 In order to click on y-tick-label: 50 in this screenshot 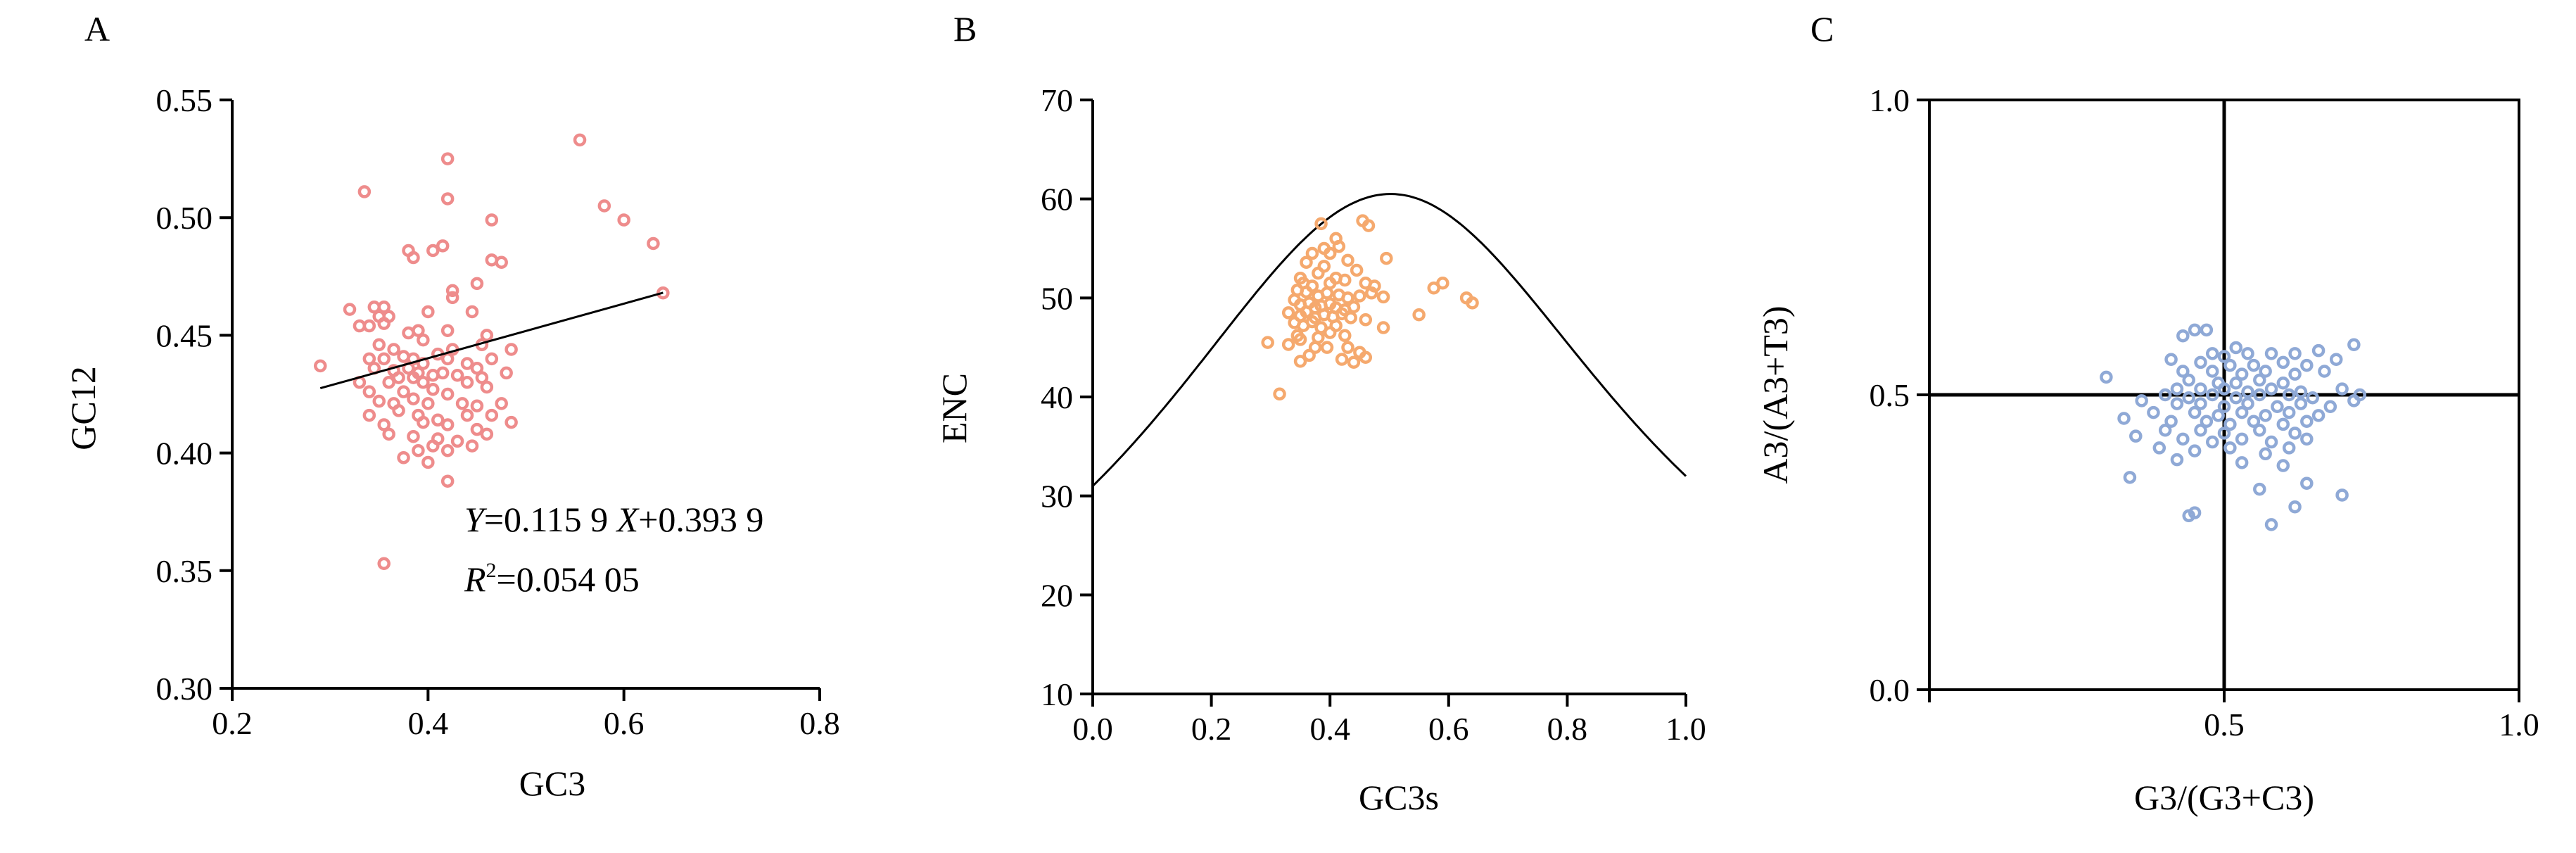, I will do `click(1057, 298)`.